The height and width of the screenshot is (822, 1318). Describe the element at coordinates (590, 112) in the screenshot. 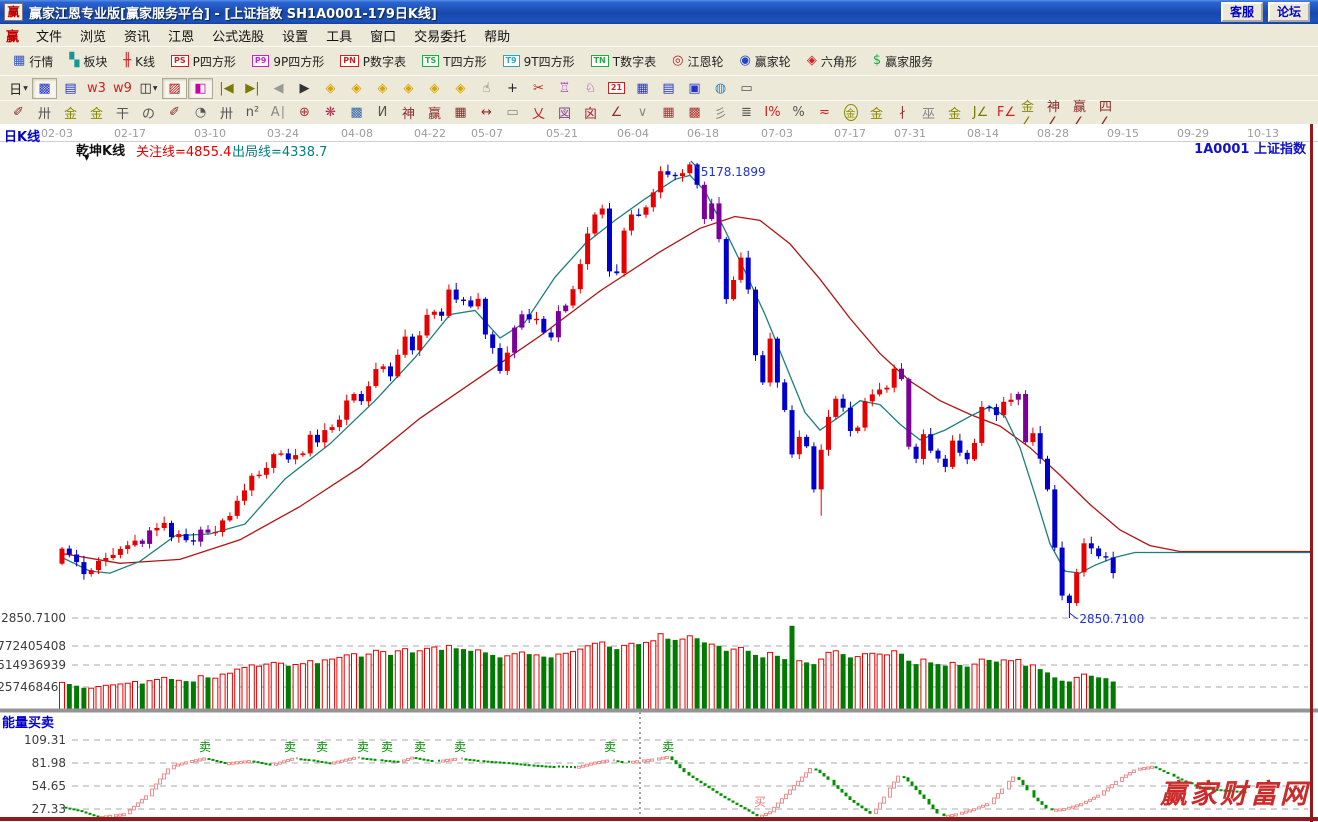

I see `tool-fan-box-2: 囟` at that location.